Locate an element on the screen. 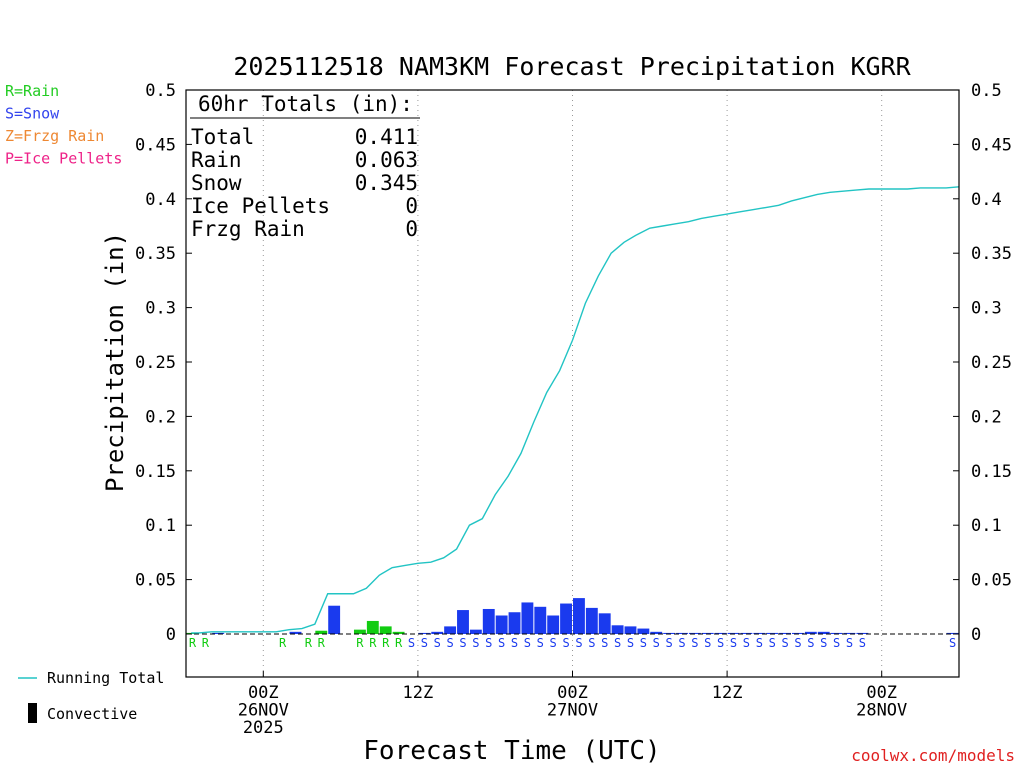 This screenshot has height=768, width=1024. precip-type-legend: R=Rain S=Snow Z=Frzg Rain P=Ice Pellets is located at coordinates (63, 125).